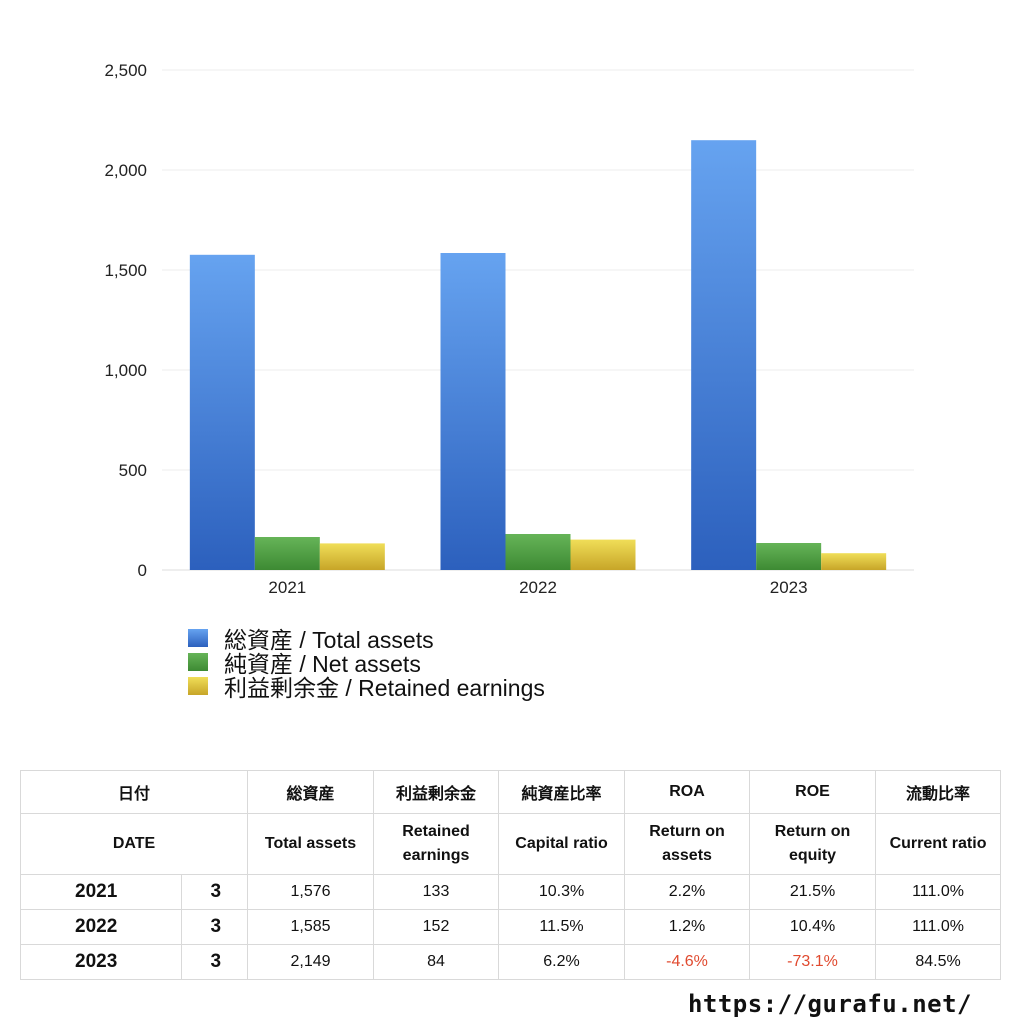  I want to click on cell-roa: 1.2%, so click(687, 927).